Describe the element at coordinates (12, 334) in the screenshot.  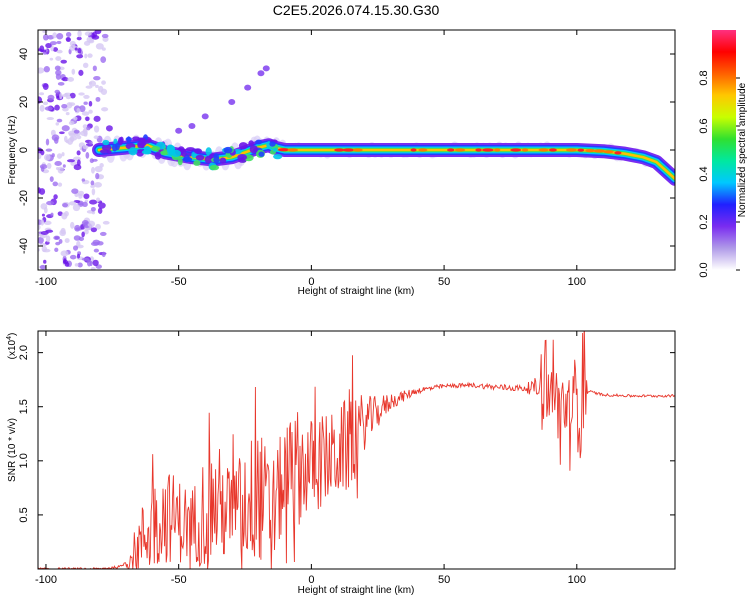
I see `snr-y-multiplier-close: )` at that location.